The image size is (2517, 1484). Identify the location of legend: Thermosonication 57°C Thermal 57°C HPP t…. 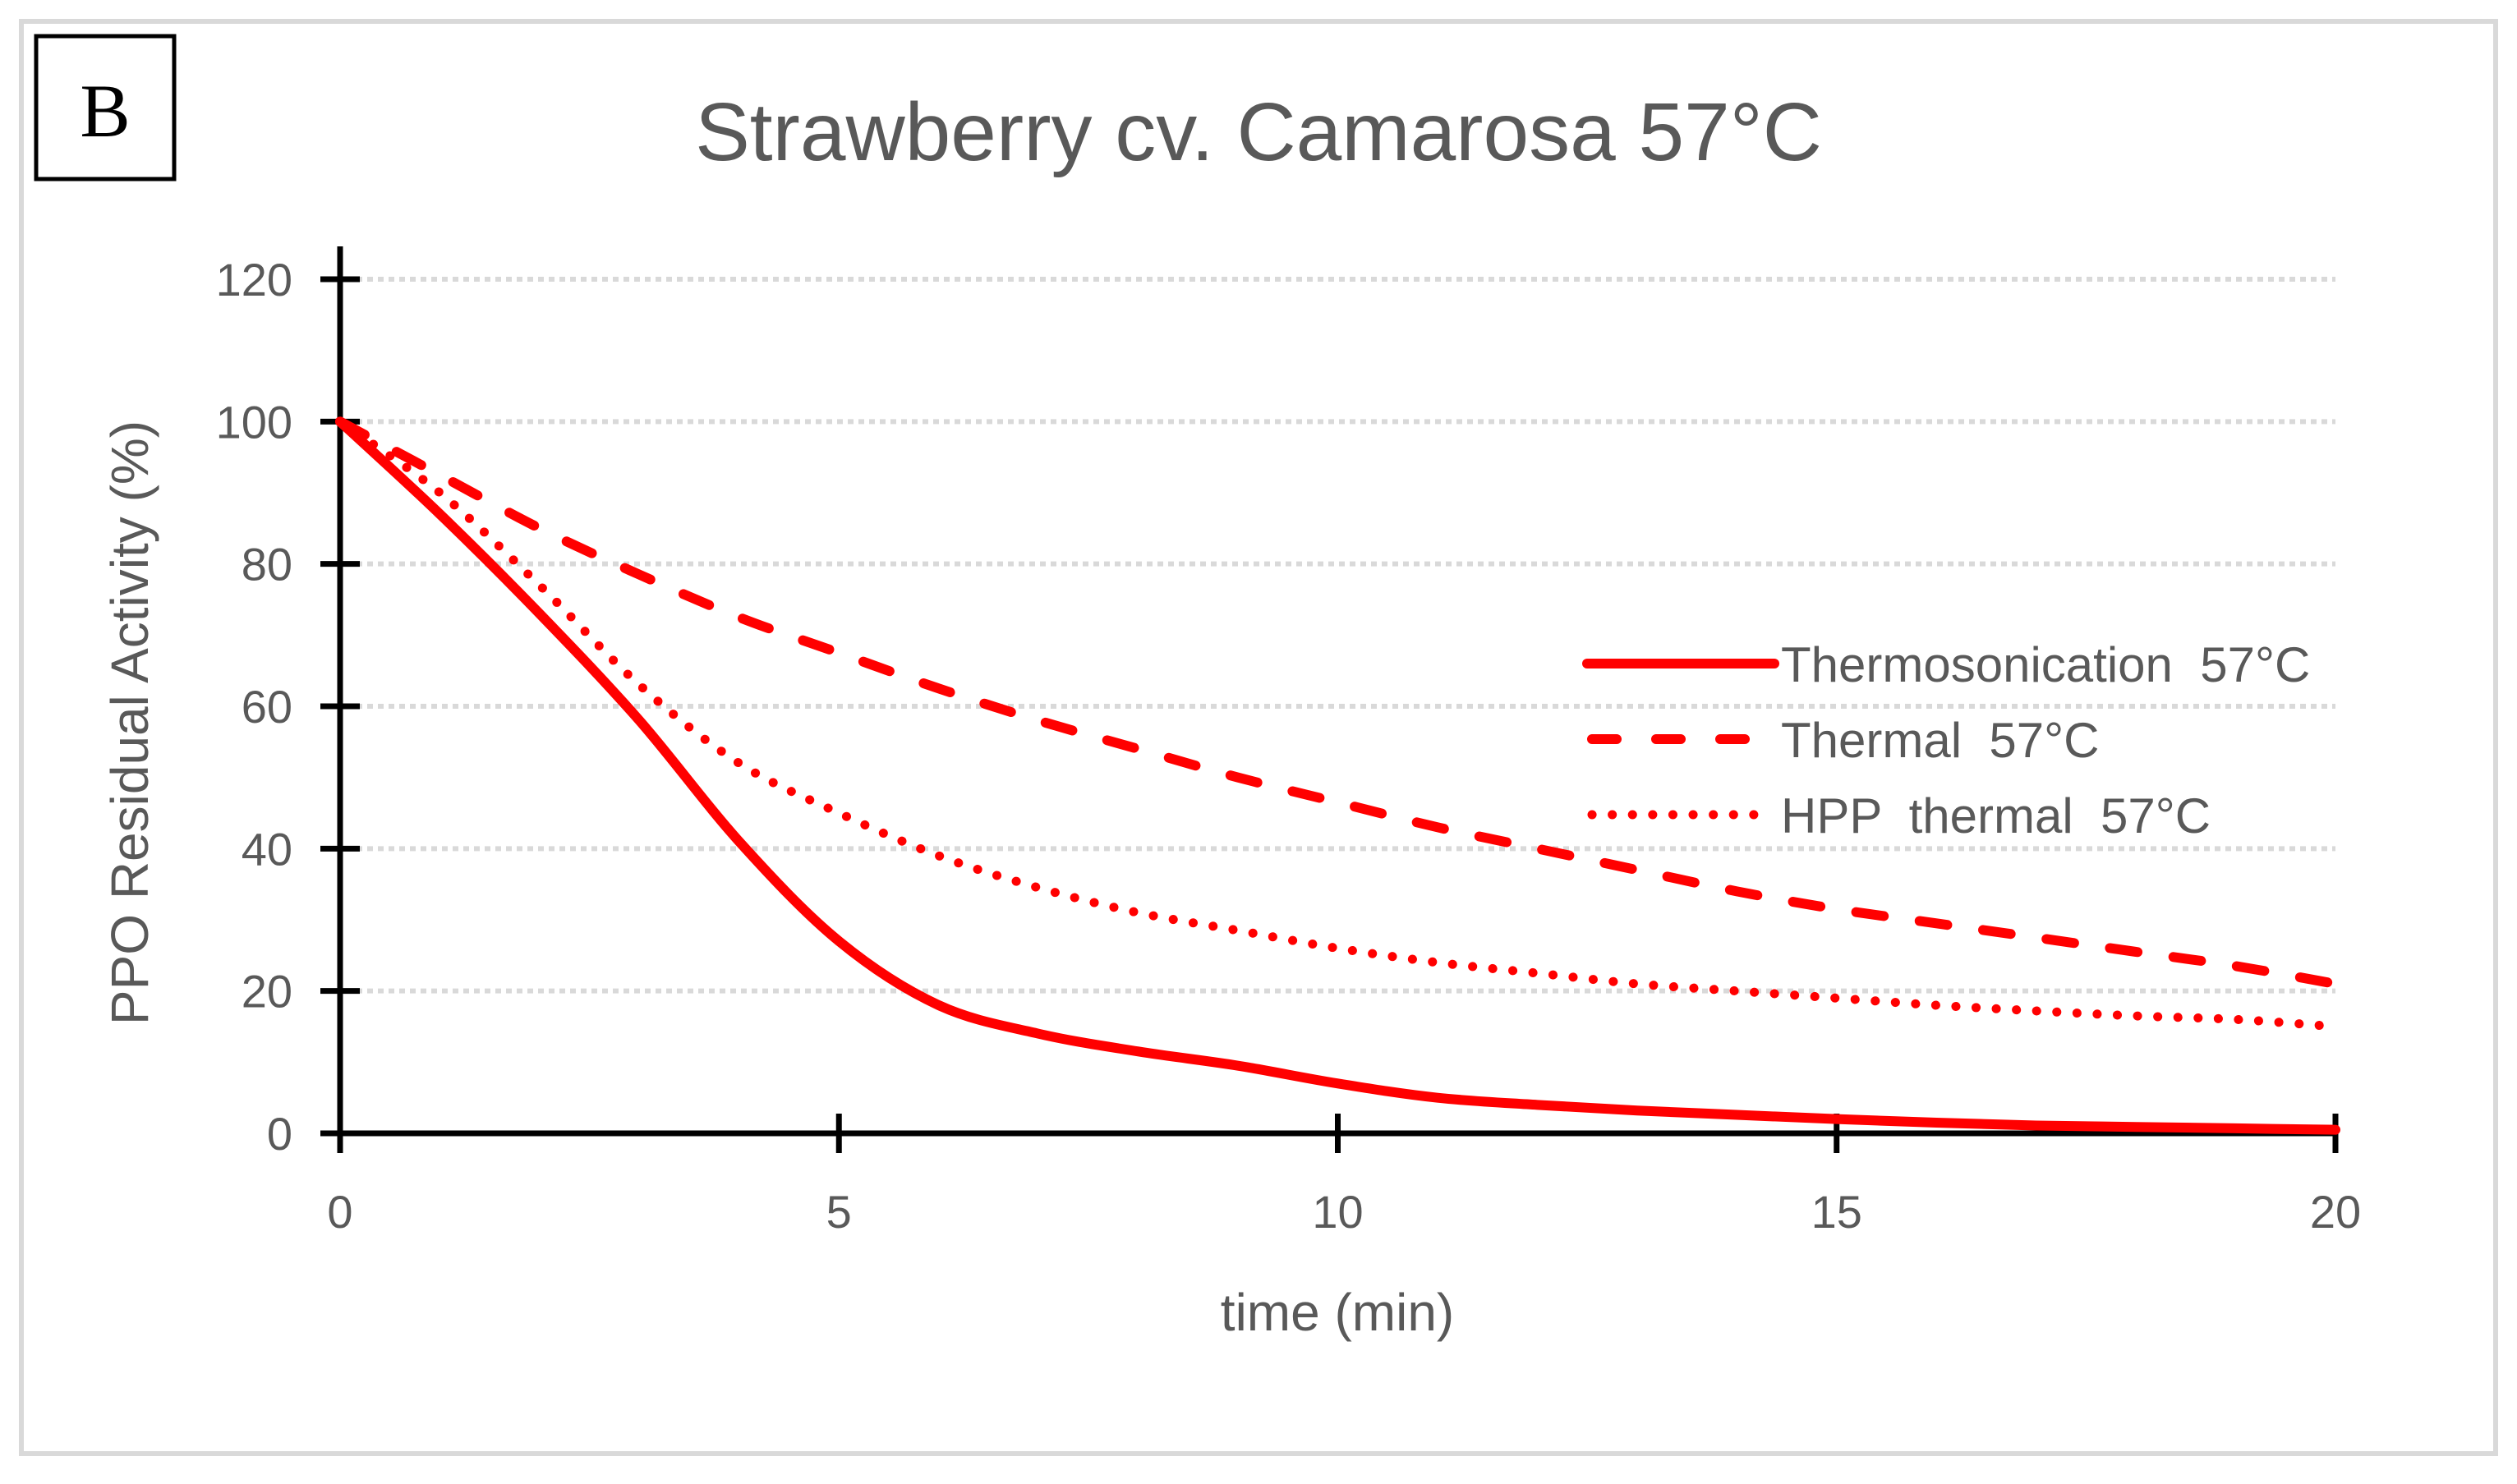
(1946, 740).